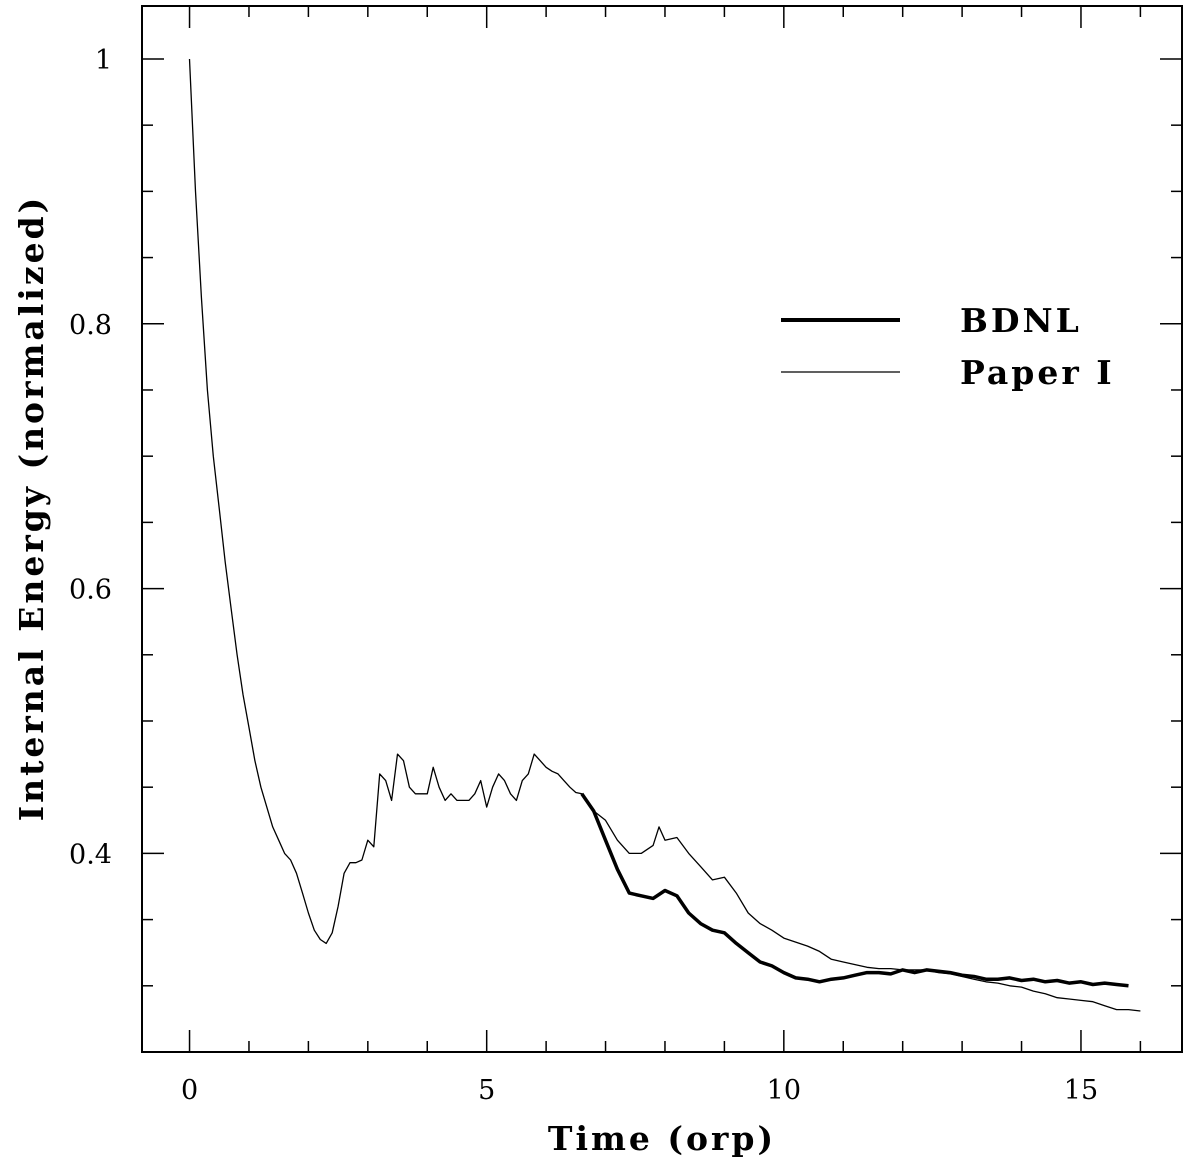 Image resolution: width=1185 pixels, height=1165 pixels. What do you see at coordinates (486, 1090) in the screenshot?
I see `x-tick-label: 5` at bounding box center [486, 1090].